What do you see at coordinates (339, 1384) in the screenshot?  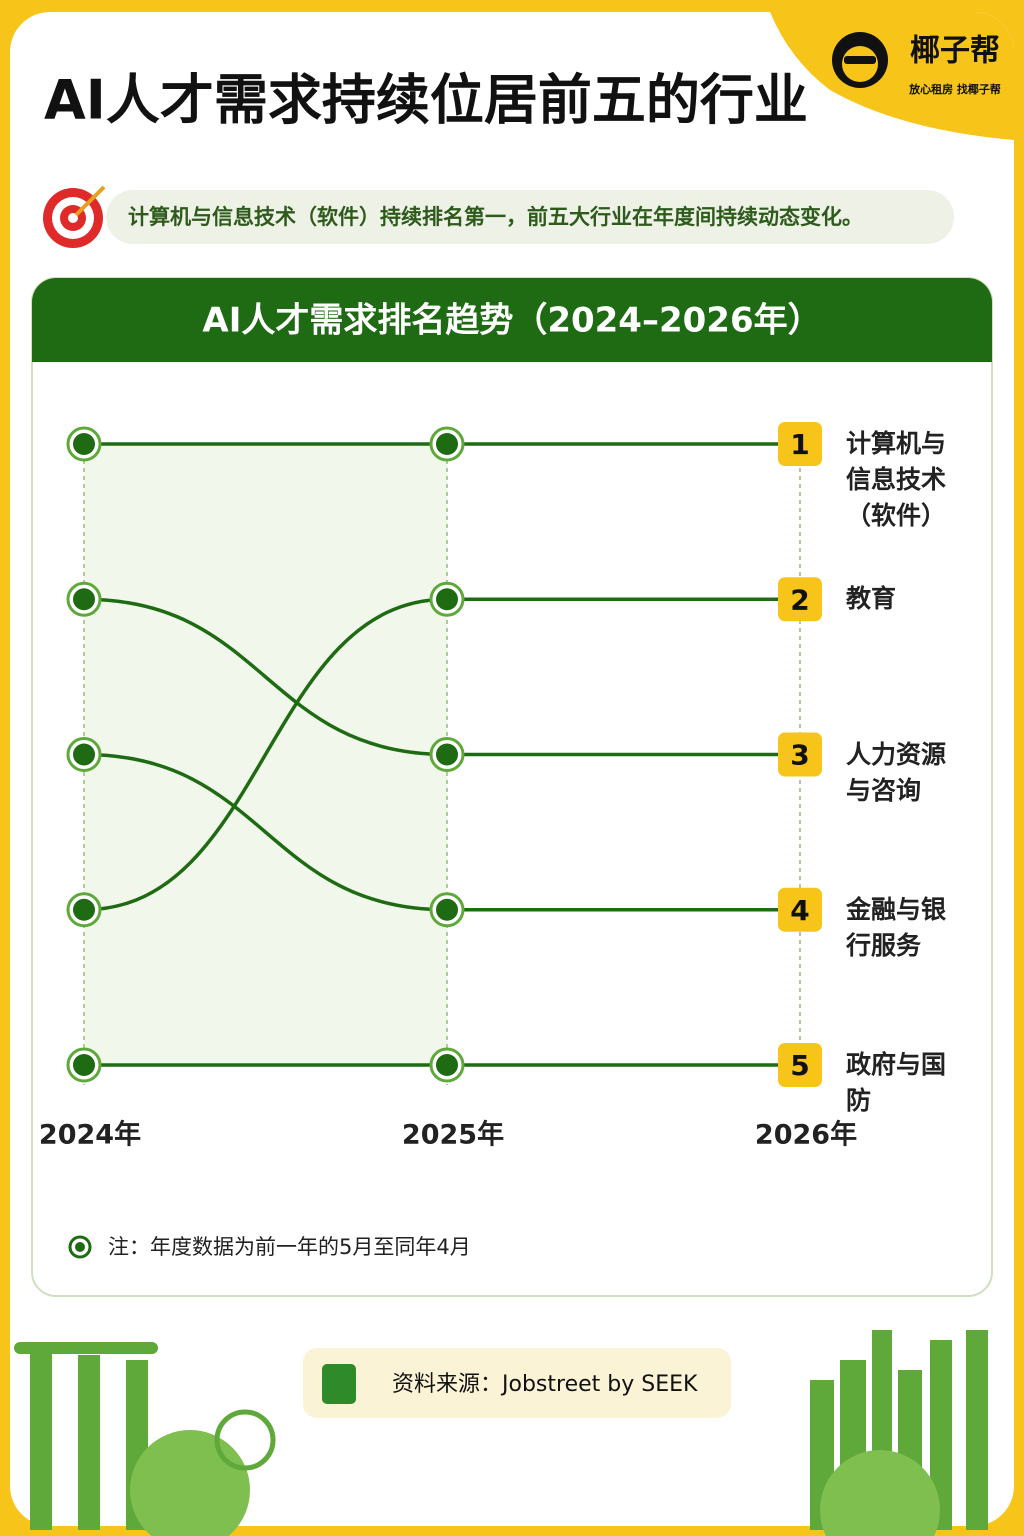 I see `doc-icon` at bounding box center [339, 1384].